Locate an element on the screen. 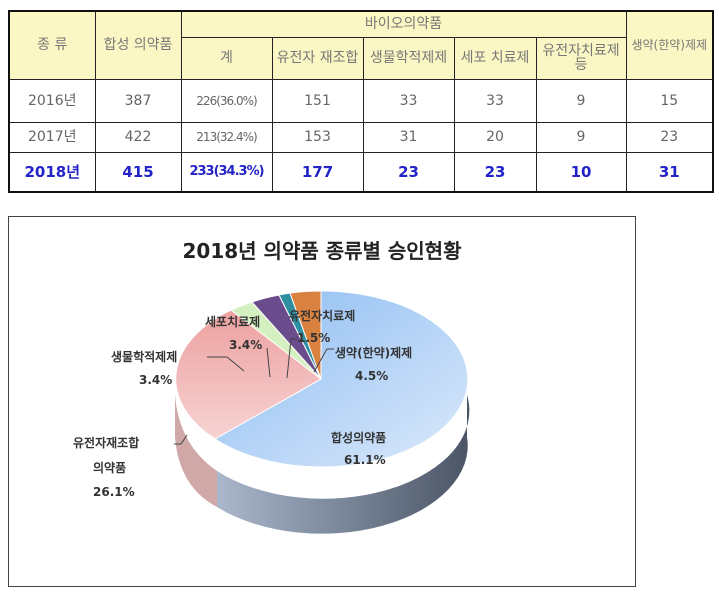 The height and width of the screenshot is (594, 719). cell-cell-therapy: 33 is located at coordinates (495, 100).